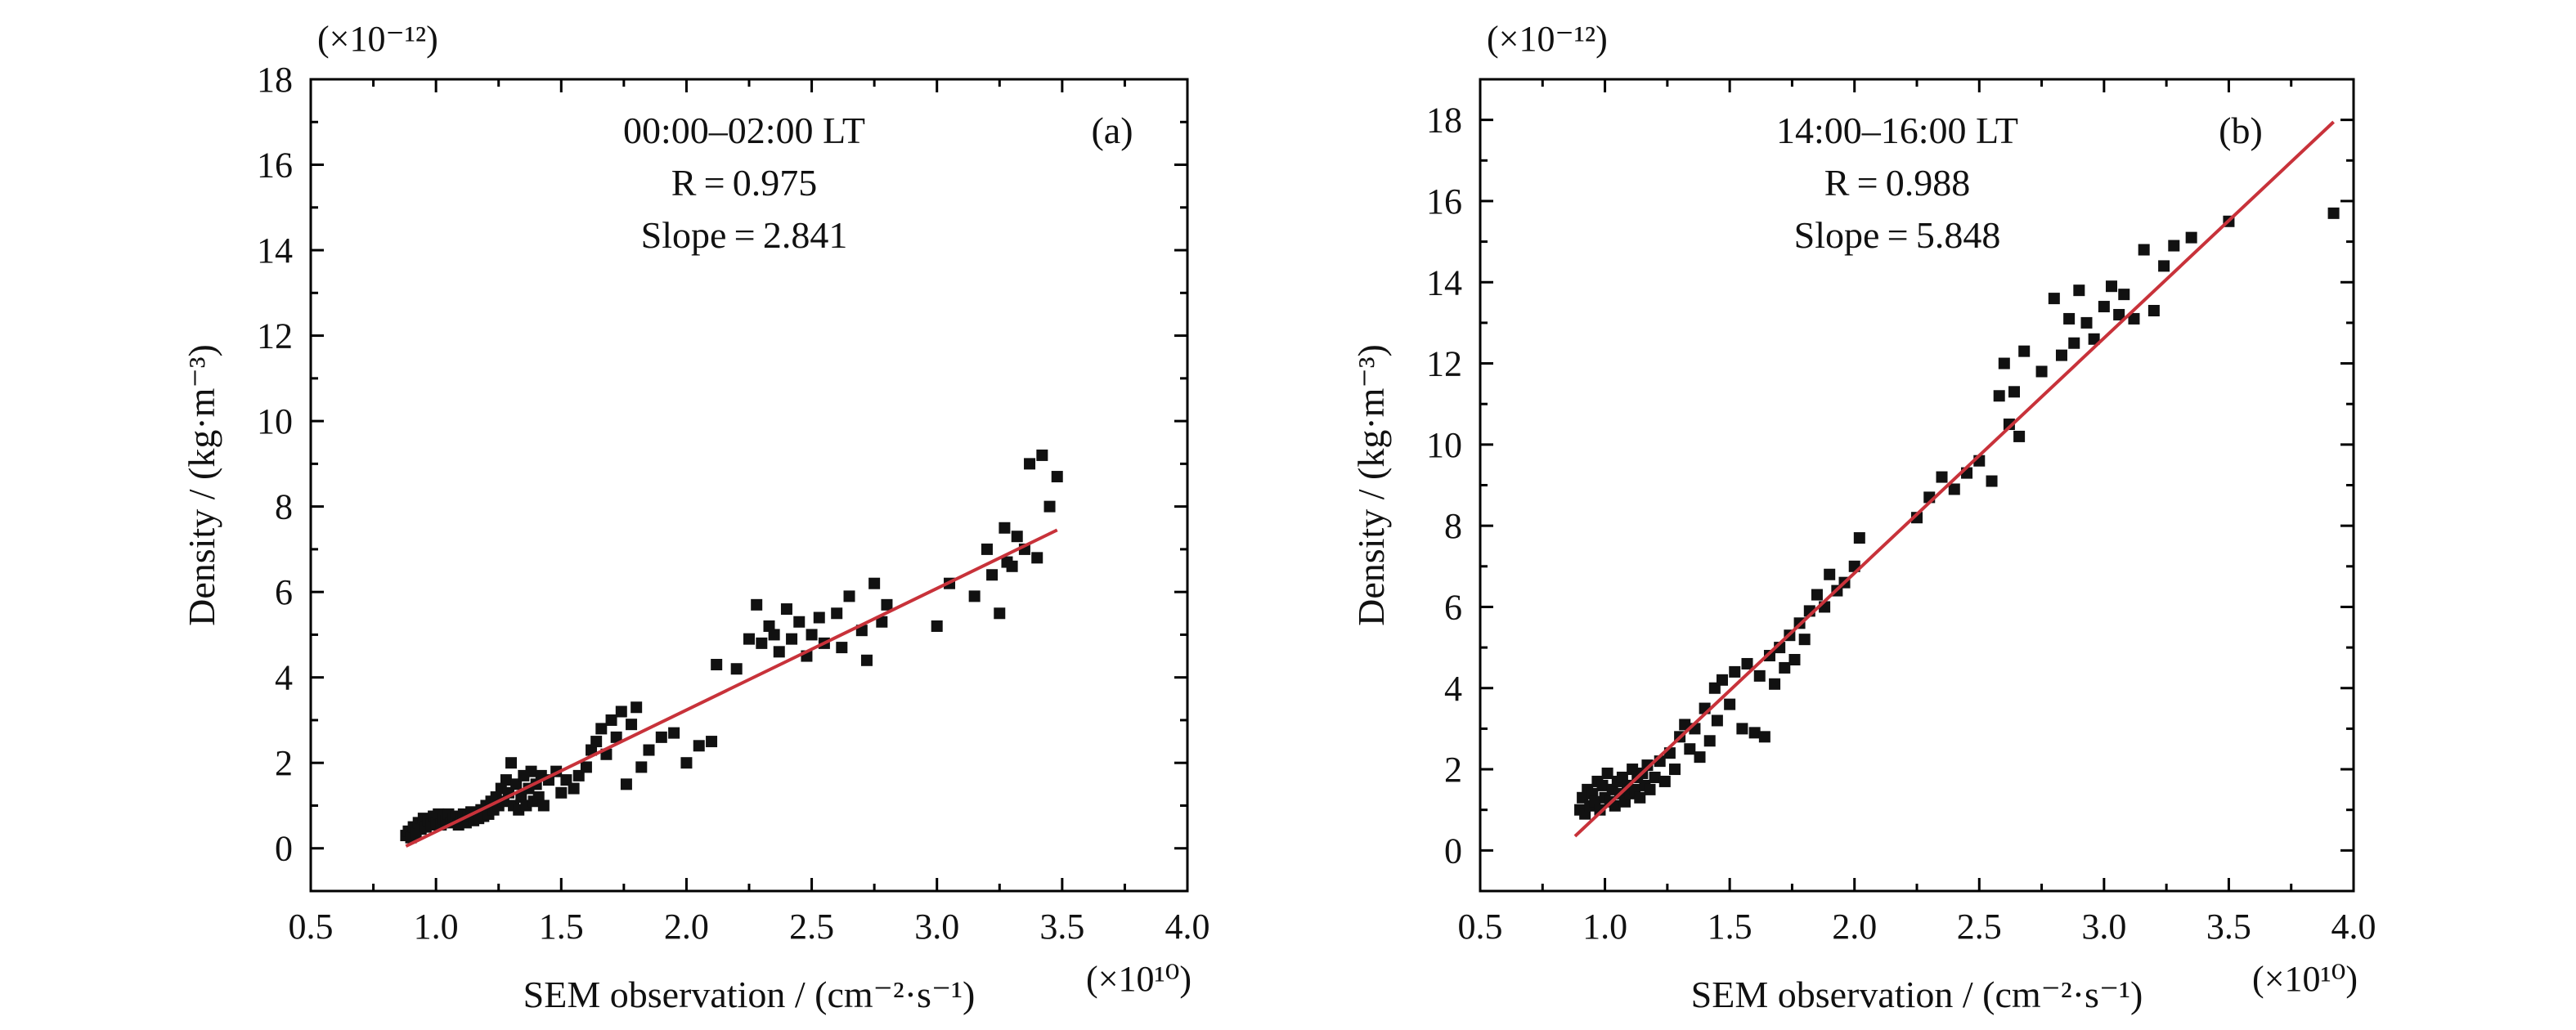  Describe the element at coordinates (744, 183) in the screenshot. I see `annotation-line: R = 0.975` at that location.